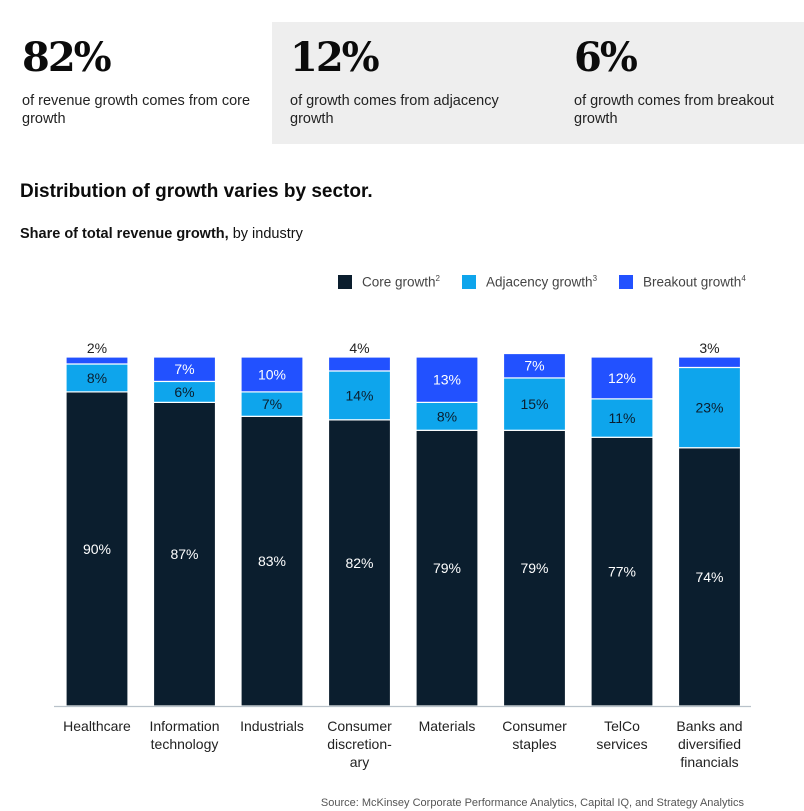 This screenshot has width=804, height=811. I want to click on data-label-breakout: 4%, so click(359, 348).